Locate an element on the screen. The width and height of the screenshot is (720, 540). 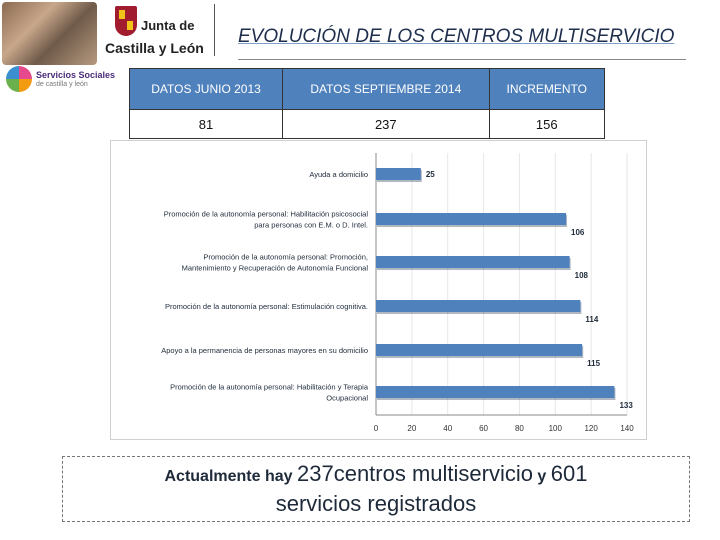
stats-value-june-2013: 81 is located at coordinates (206, 124).